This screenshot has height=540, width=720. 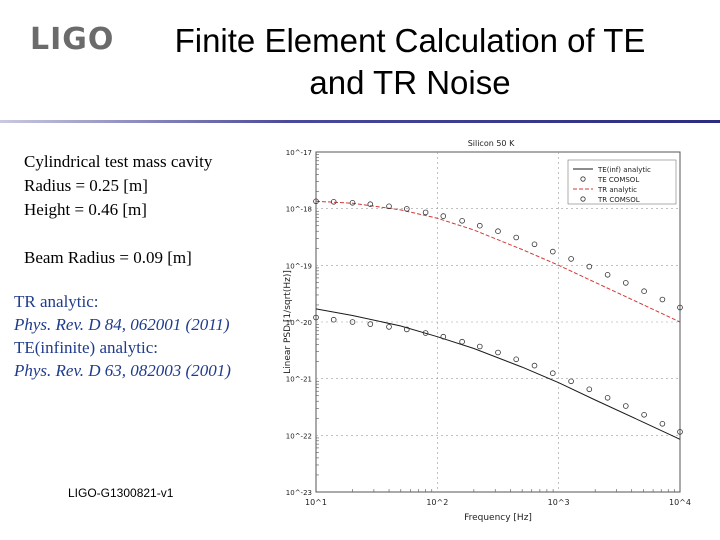 What do you see at coordinates (108, 257) in the screenshot?
I see `beam-radius-line: Beam Radius = 0.09 [m]` at bounding box center [108, 257].